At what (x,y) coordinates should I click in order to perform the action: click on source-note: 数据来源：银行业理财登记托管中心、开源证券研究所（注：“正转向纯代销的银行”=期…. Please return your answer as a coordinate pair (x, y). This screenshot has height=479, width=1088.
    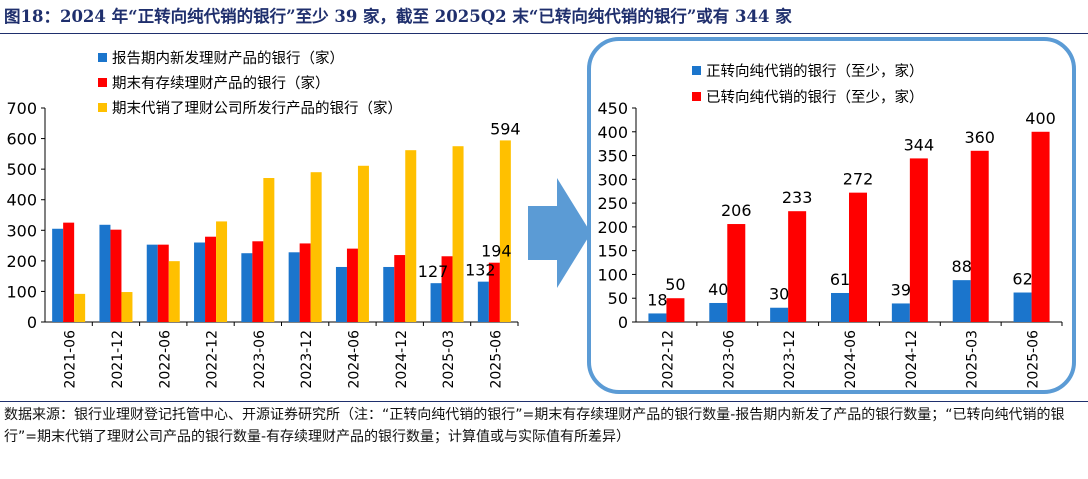
    Looking at the image, I should click on (534, 426).